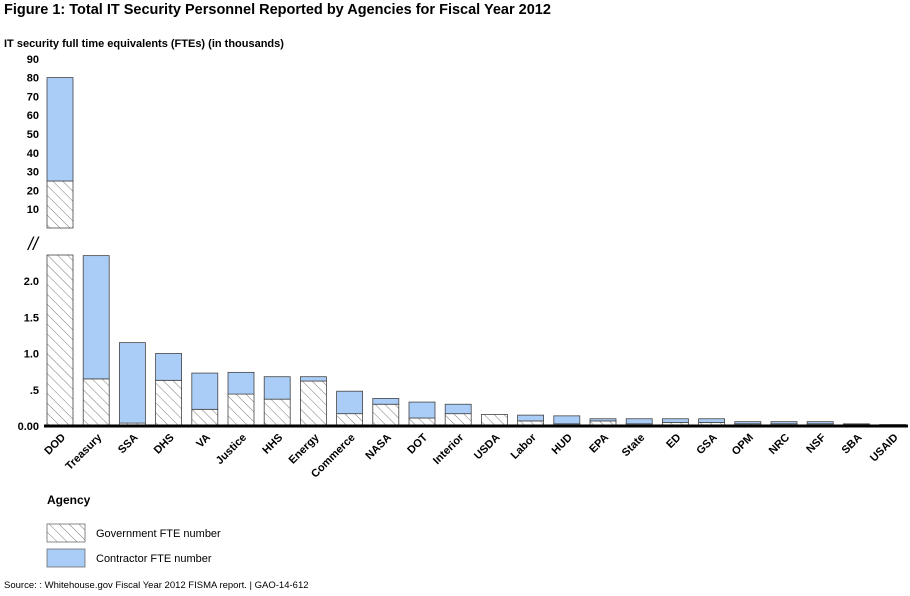 The height and width of the screenshot is (596, 910). What do you see at coordinates (31, 318) in the screenshot?
I see `y-tick-label: 1.5` at bounding box center [31, 318].